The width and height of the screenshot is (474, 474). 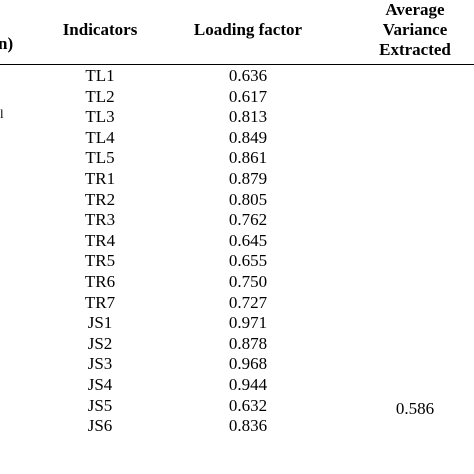 I want to click on indicator-cell: TR7, so click(x=100, y=302).